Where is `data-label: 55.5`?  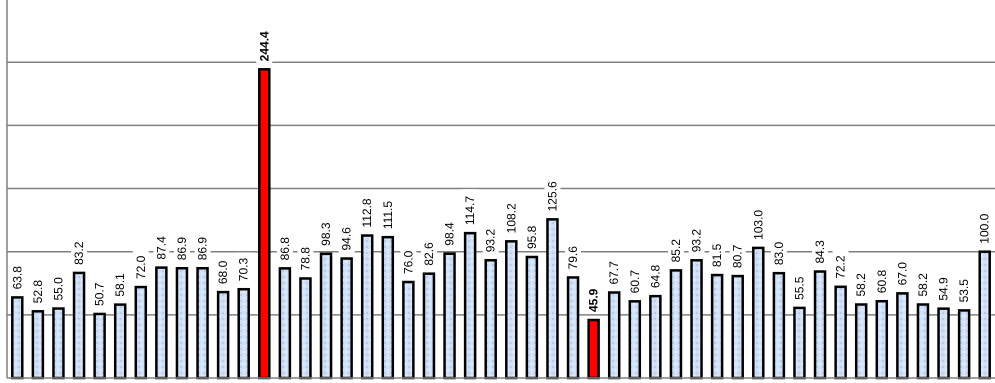 data-label: 55.5 is located at coordinates (799, 288).